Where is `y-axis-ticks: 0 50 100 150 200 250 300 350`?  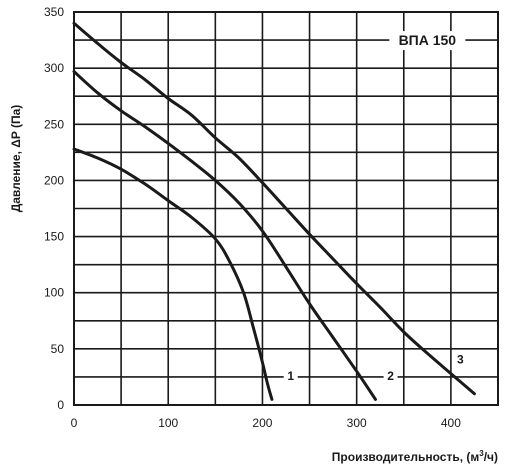 y-axis-ticks: 0 50 100 150 200 250 300 350 is located at coordinates (54, 208).